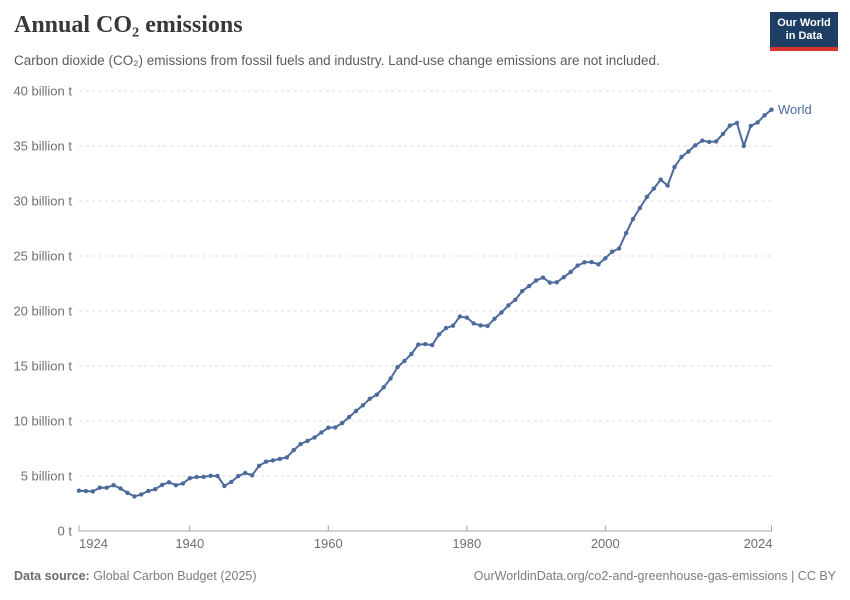 The height and width of the screenshot is (600, 850). I want to click on y-tick-label: 10 billion t, so click(42, 421).